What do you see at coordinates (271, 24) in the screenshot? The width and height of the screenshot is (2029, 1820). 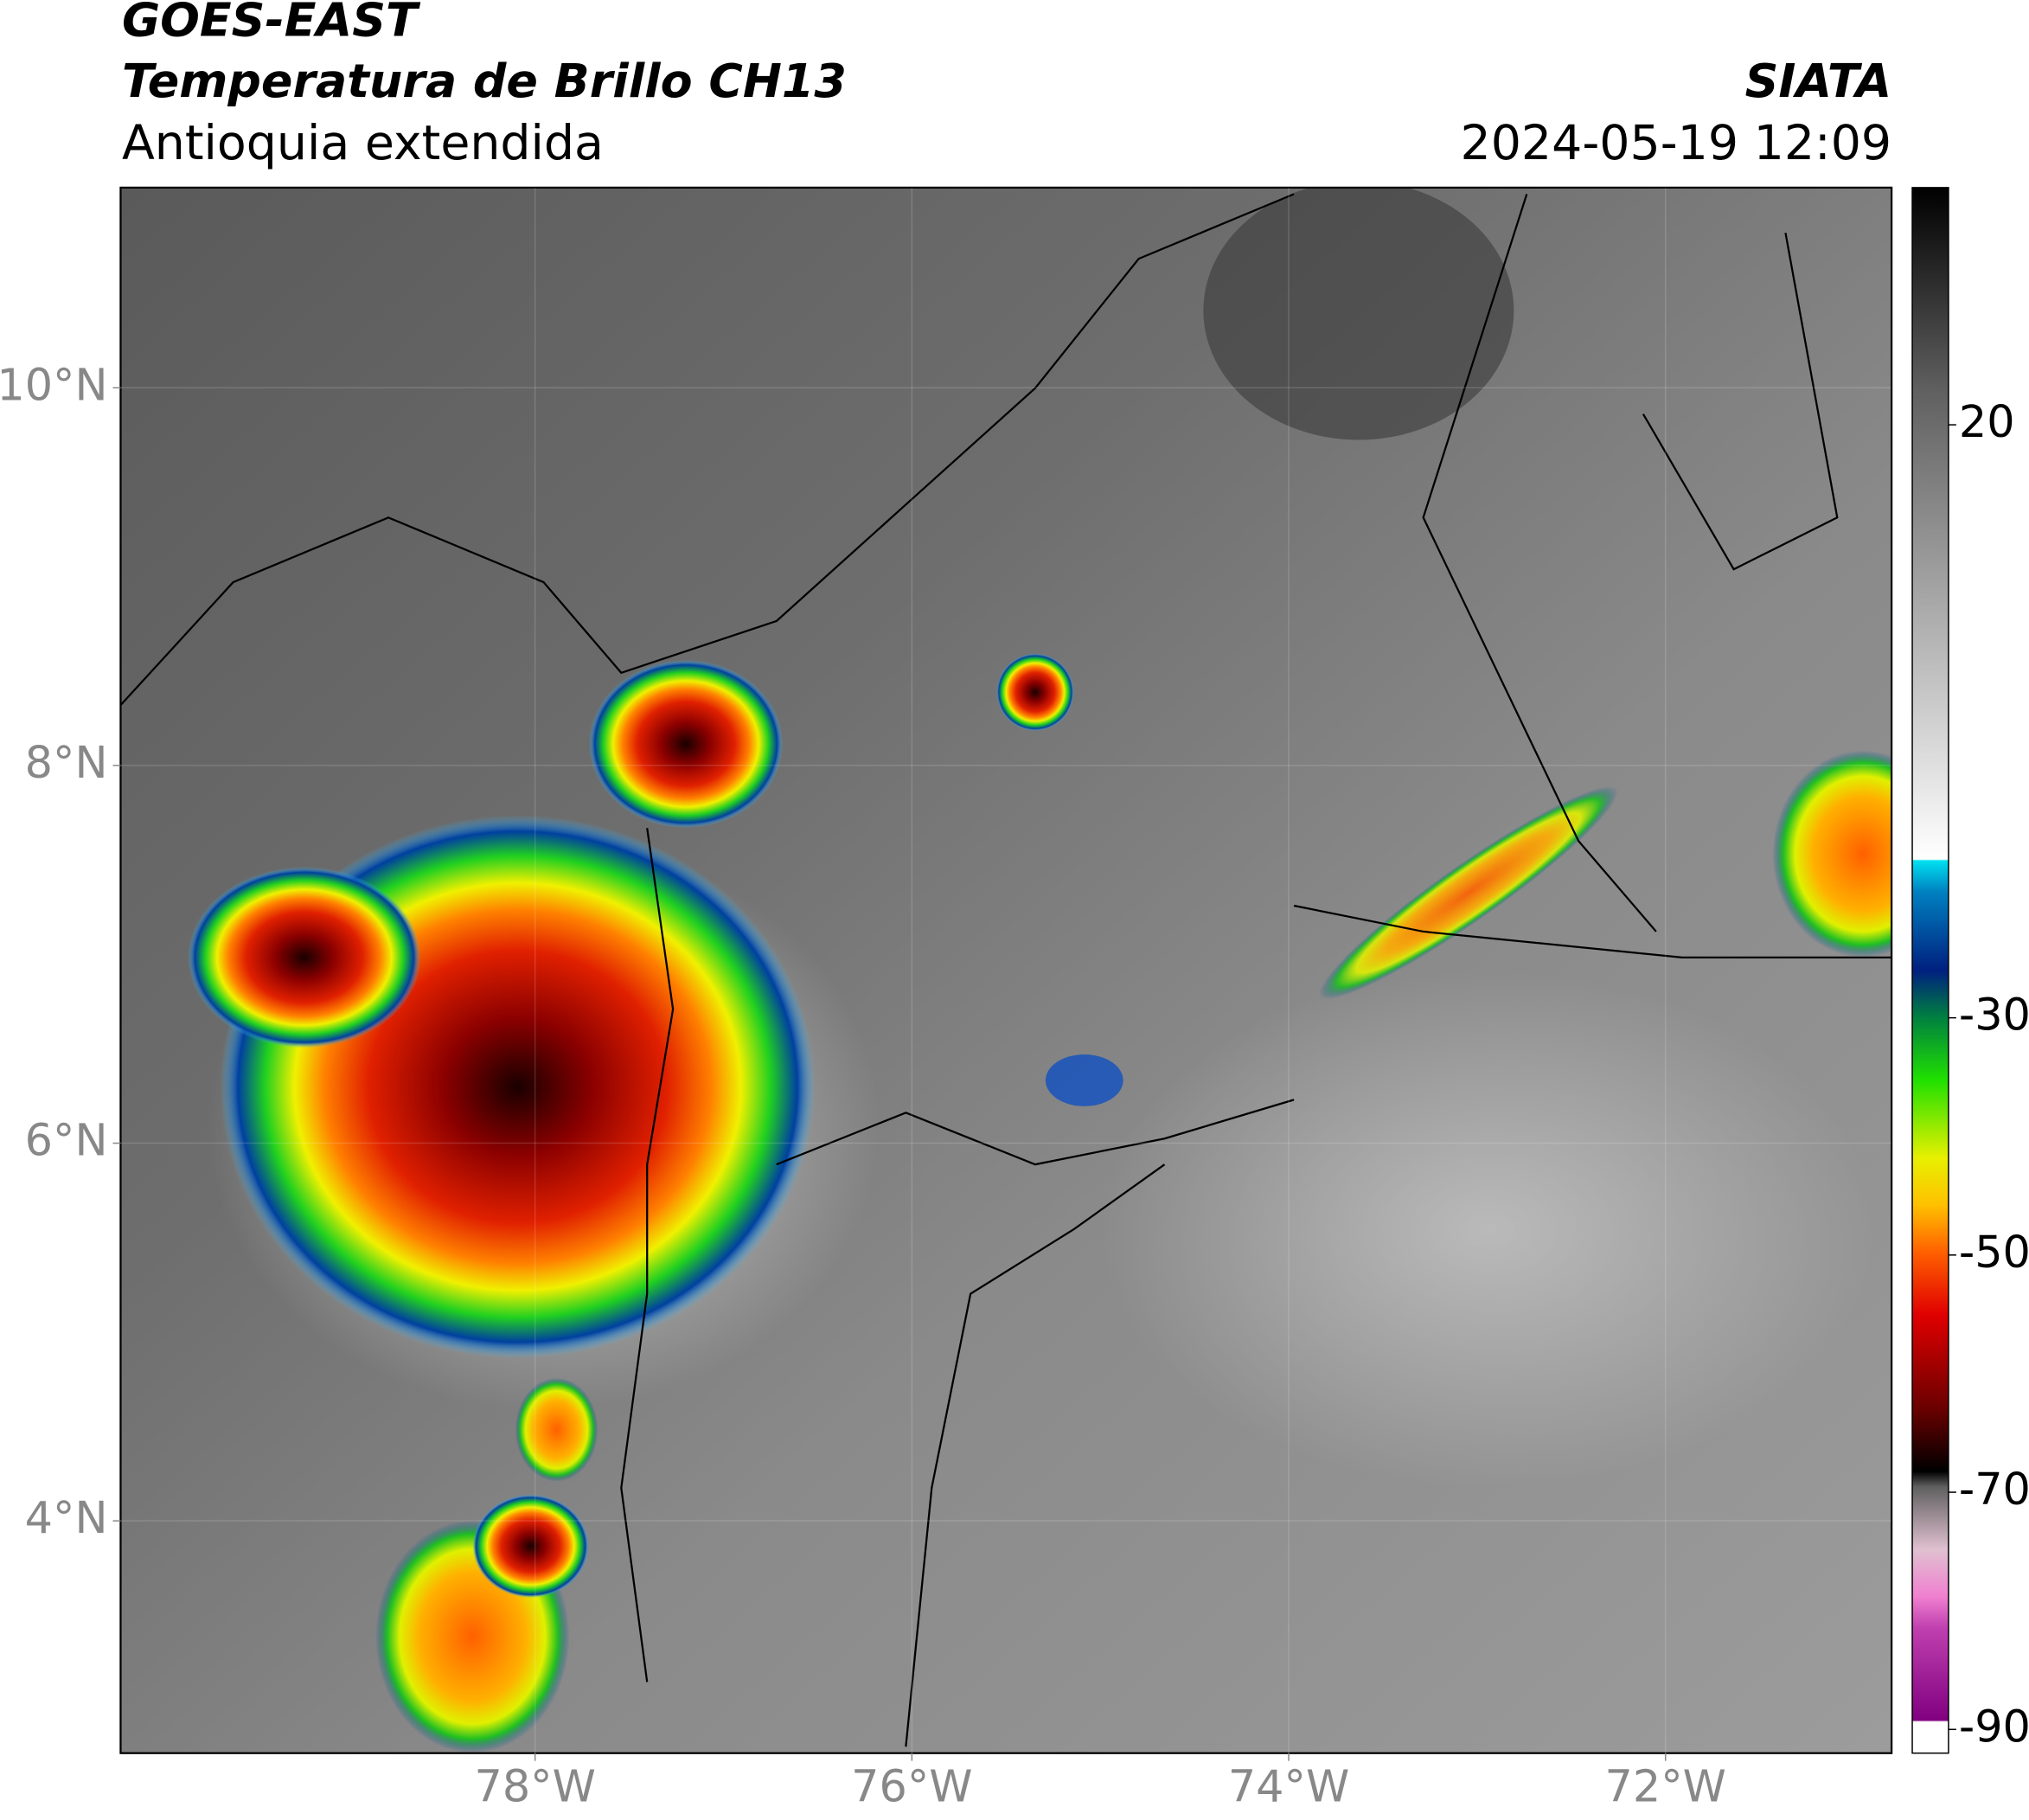 I see `title: GOES-EAST` at bounding box center [271, 24].